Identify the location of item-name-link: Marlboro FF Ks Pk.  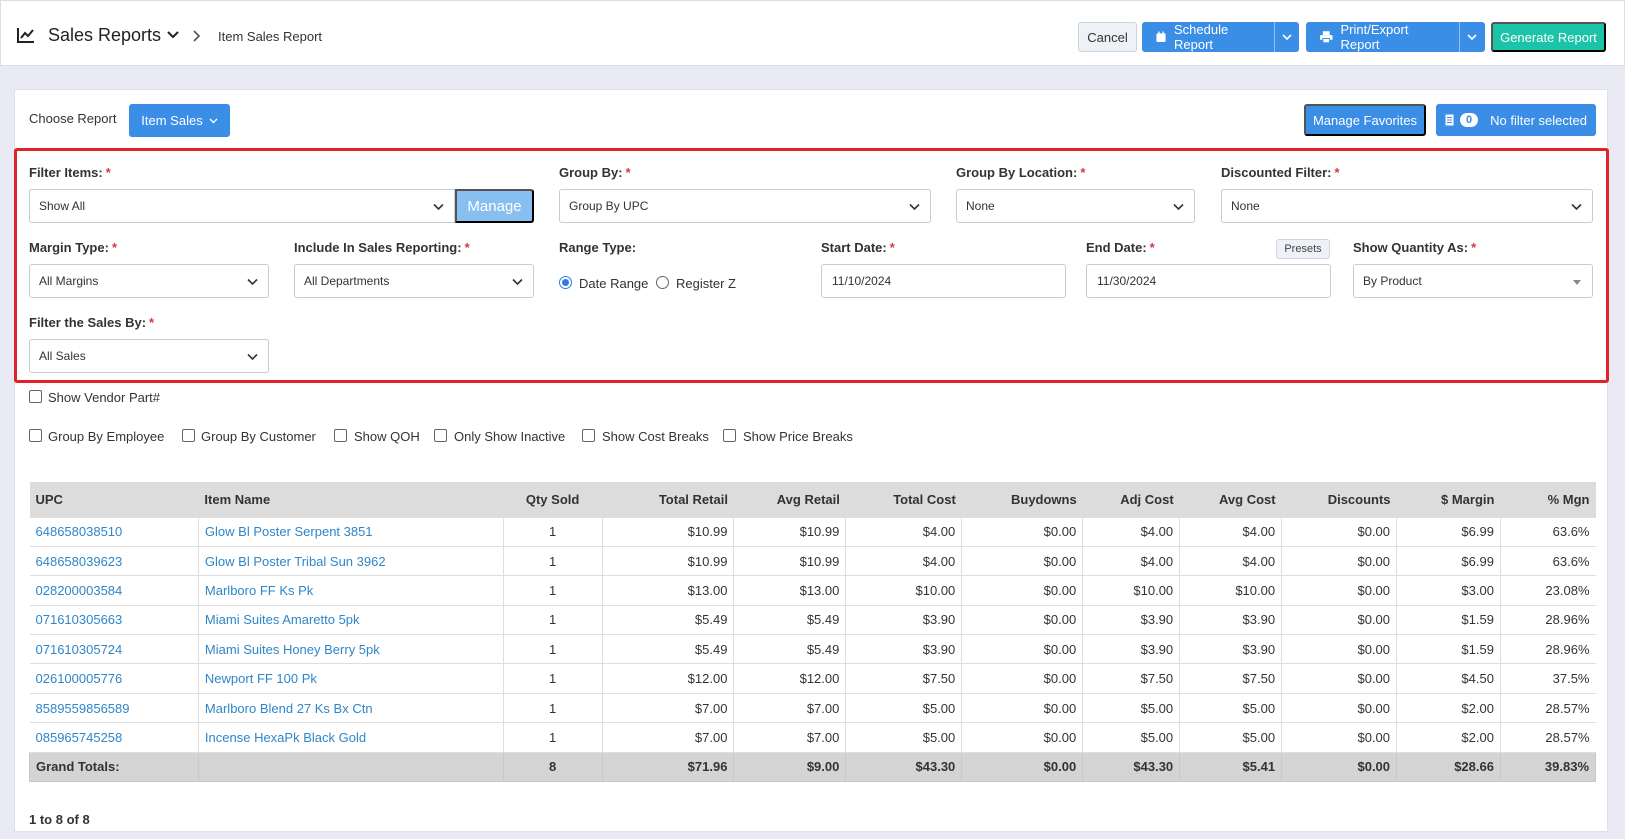
(350, 590).